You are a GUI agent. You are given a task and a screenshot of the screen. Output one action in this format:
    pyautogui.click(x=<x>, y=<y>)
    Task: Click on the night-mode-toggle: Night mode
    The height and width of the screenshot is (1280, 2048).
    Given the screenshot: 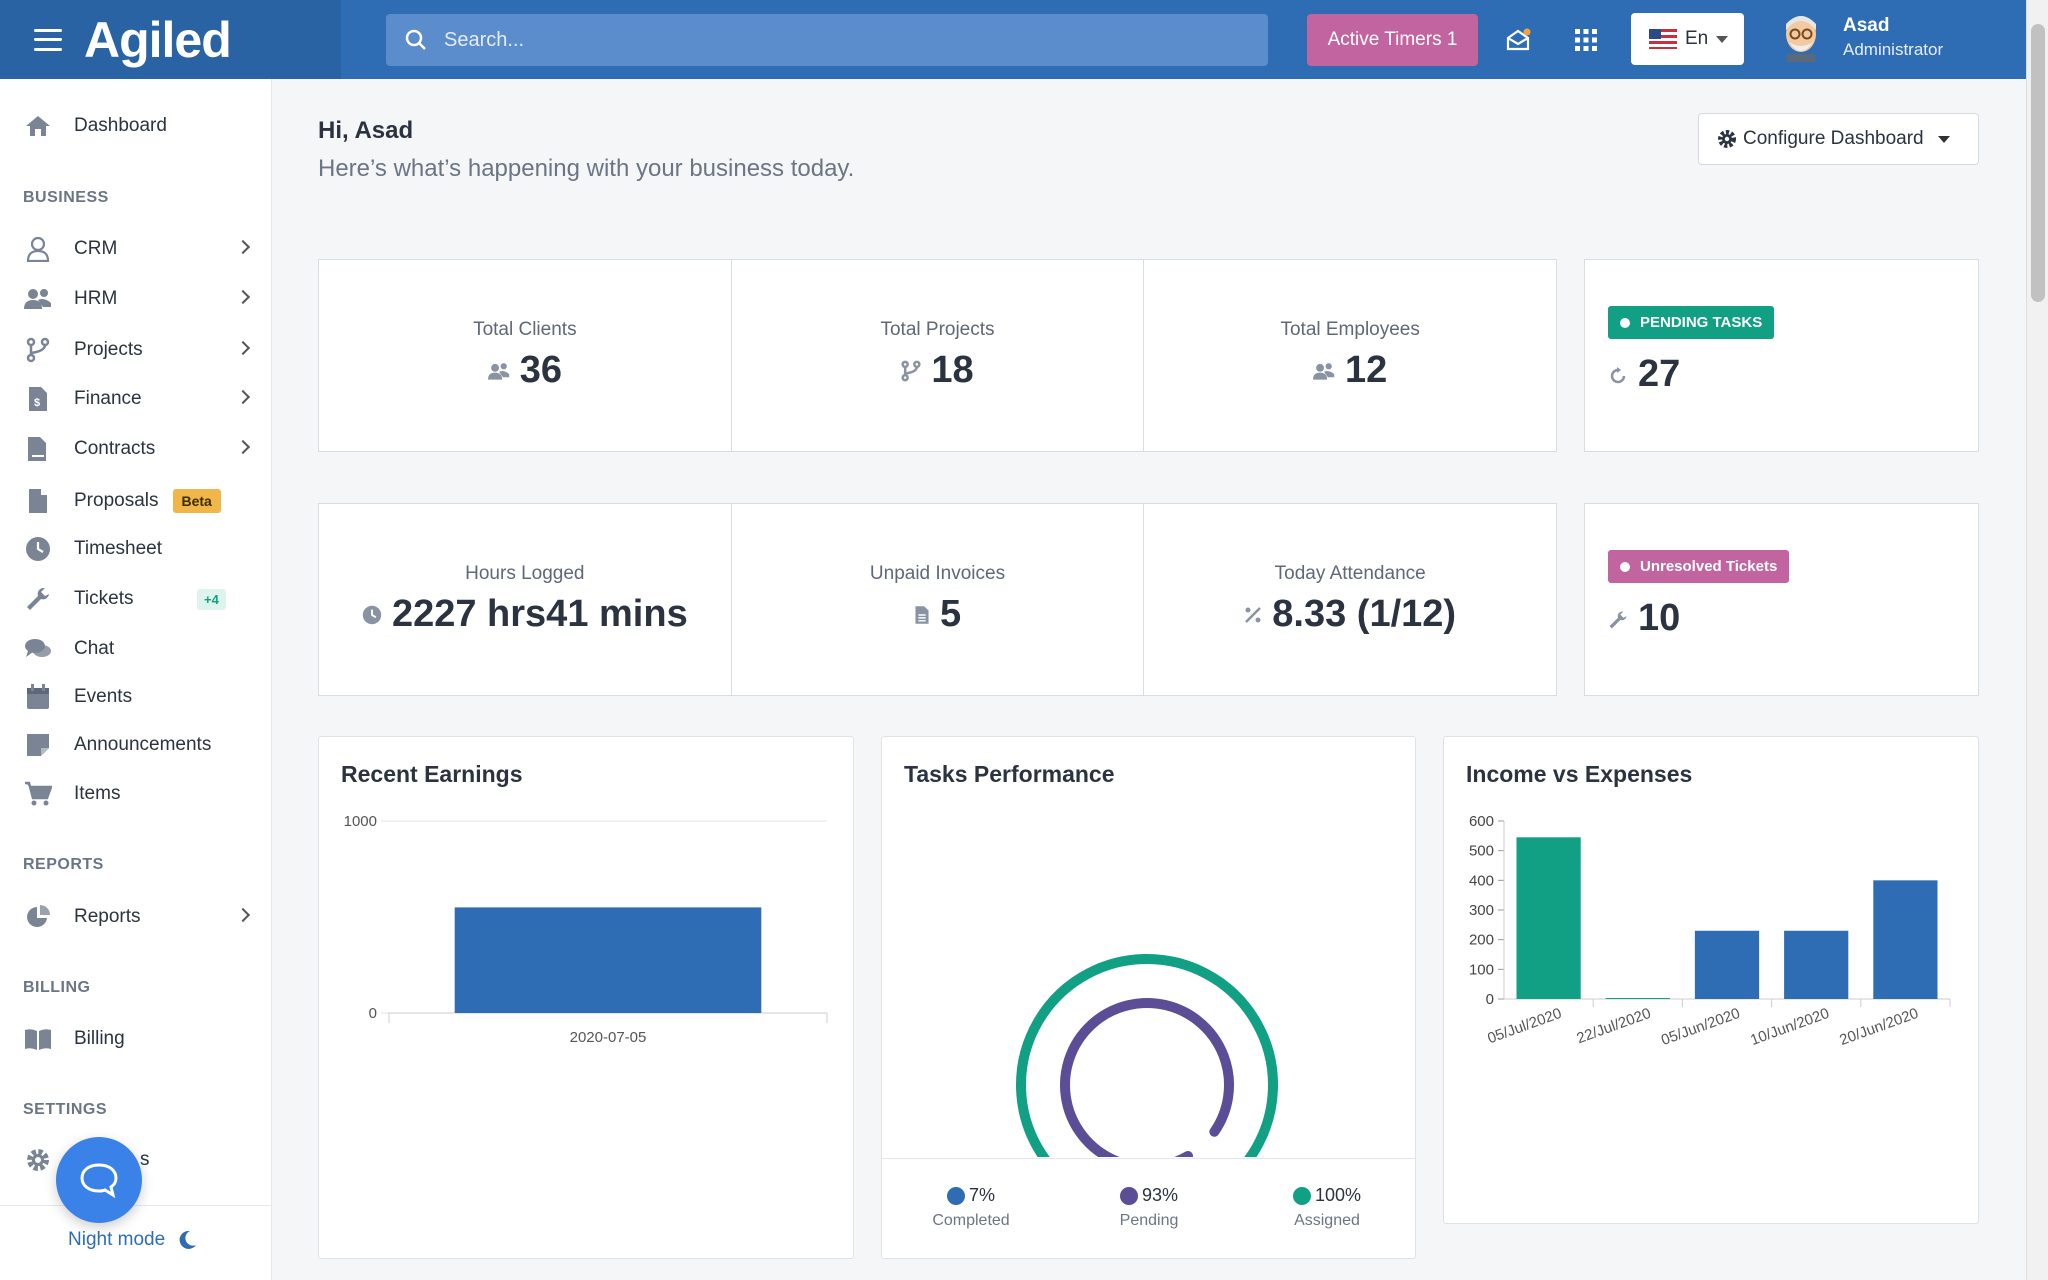 What is the action you would take?
    pyautogui.click(x=132, y=1240)
    